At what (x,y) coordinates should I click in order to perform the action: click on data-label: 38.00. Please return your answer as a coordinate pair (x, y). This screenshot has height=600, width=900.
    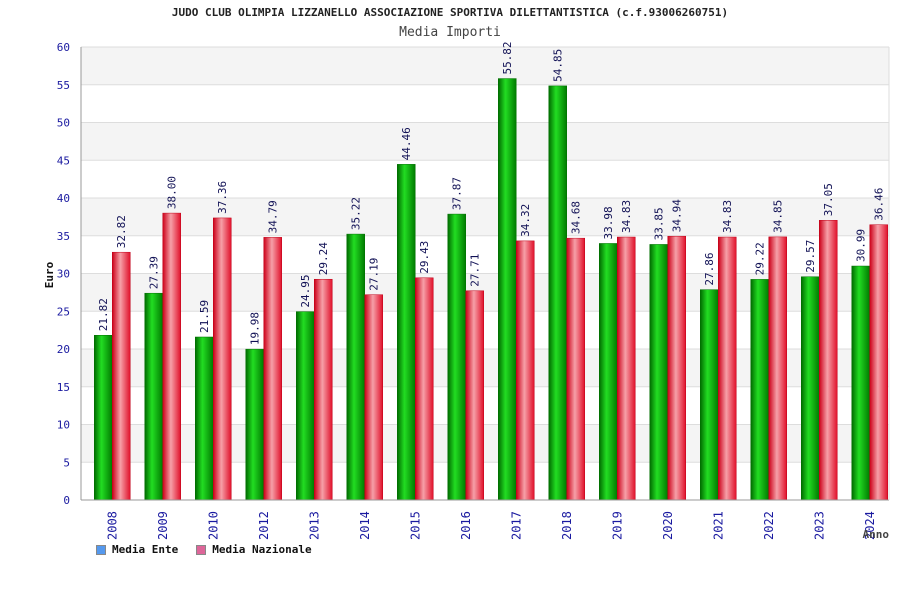
    Looking at the image, I should click on (172, 192).